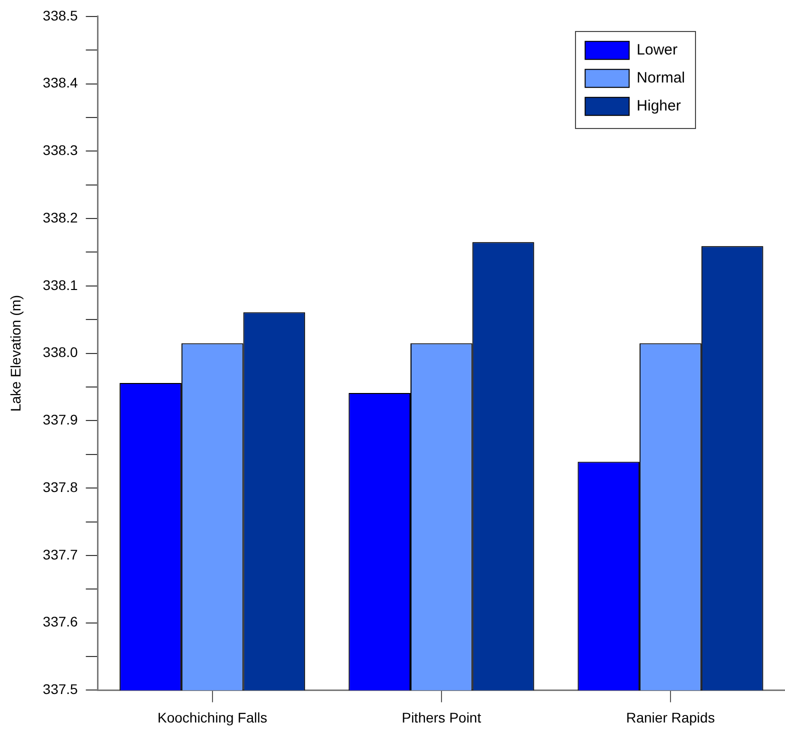 The width and height of the screenshot is (785, 745). I want to click on y-tick-label: 337.6, so click(60, 622).